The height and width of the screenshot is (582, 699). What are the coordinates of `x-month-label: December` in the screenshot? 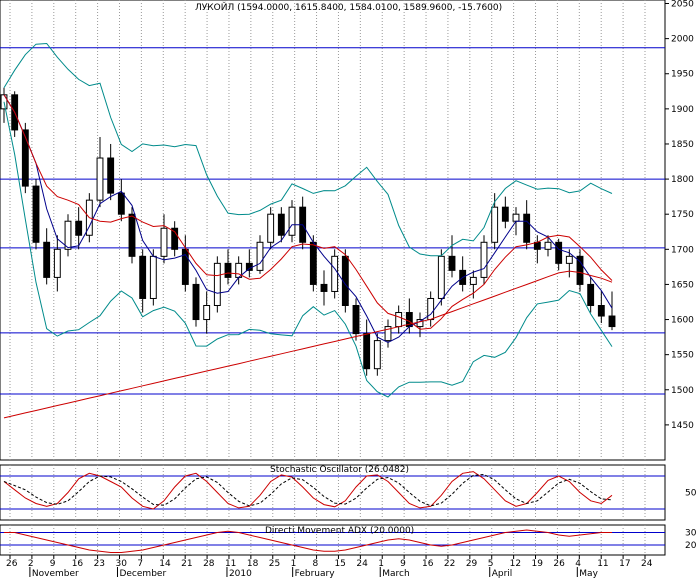 It's located at (142, 573).